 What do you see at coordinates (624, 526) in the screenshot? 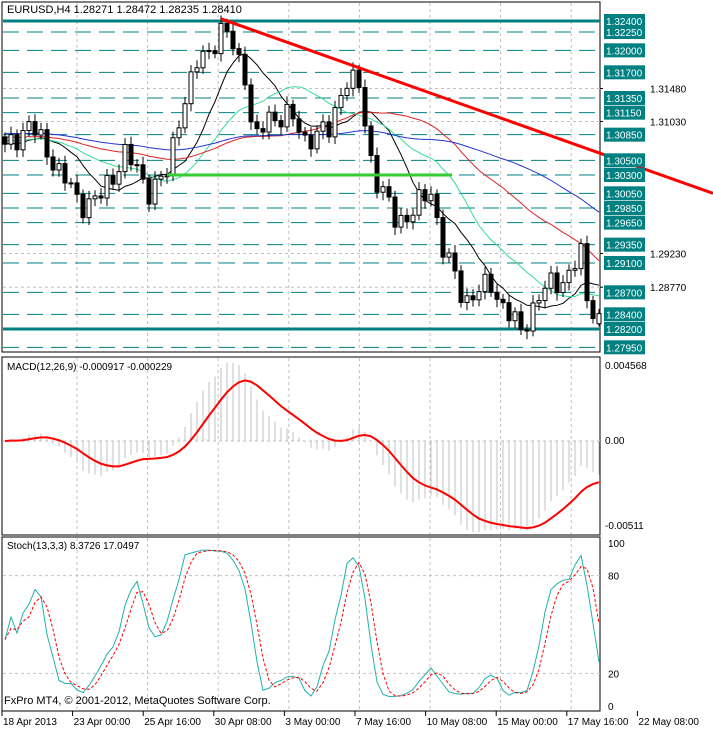
I see `macd-axis-label: -0.00511` at bounding box center [624, 526].